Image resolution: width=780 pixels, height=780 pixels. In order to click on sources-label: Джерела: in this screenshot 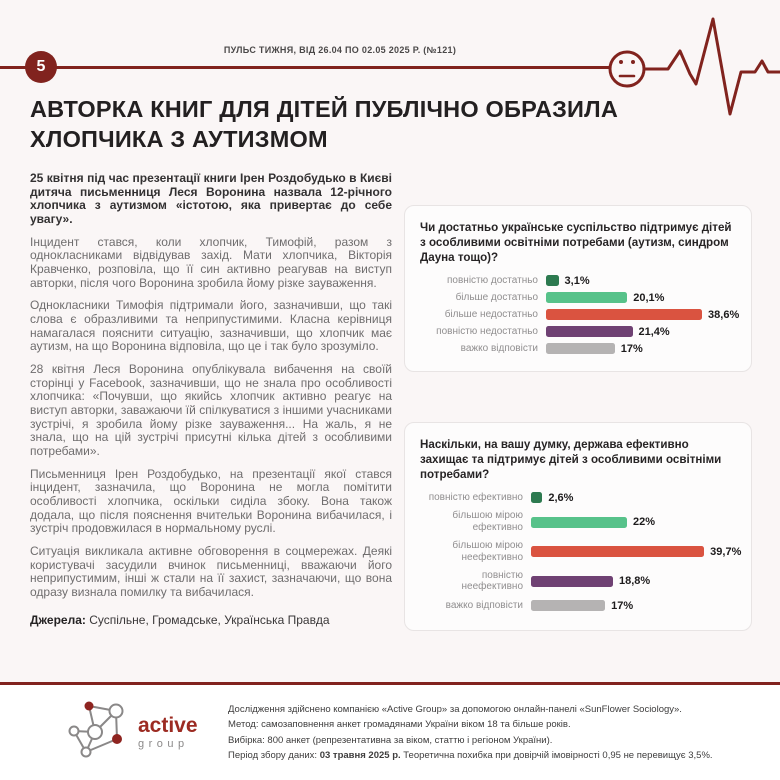, I will do `click(58, 619)`.